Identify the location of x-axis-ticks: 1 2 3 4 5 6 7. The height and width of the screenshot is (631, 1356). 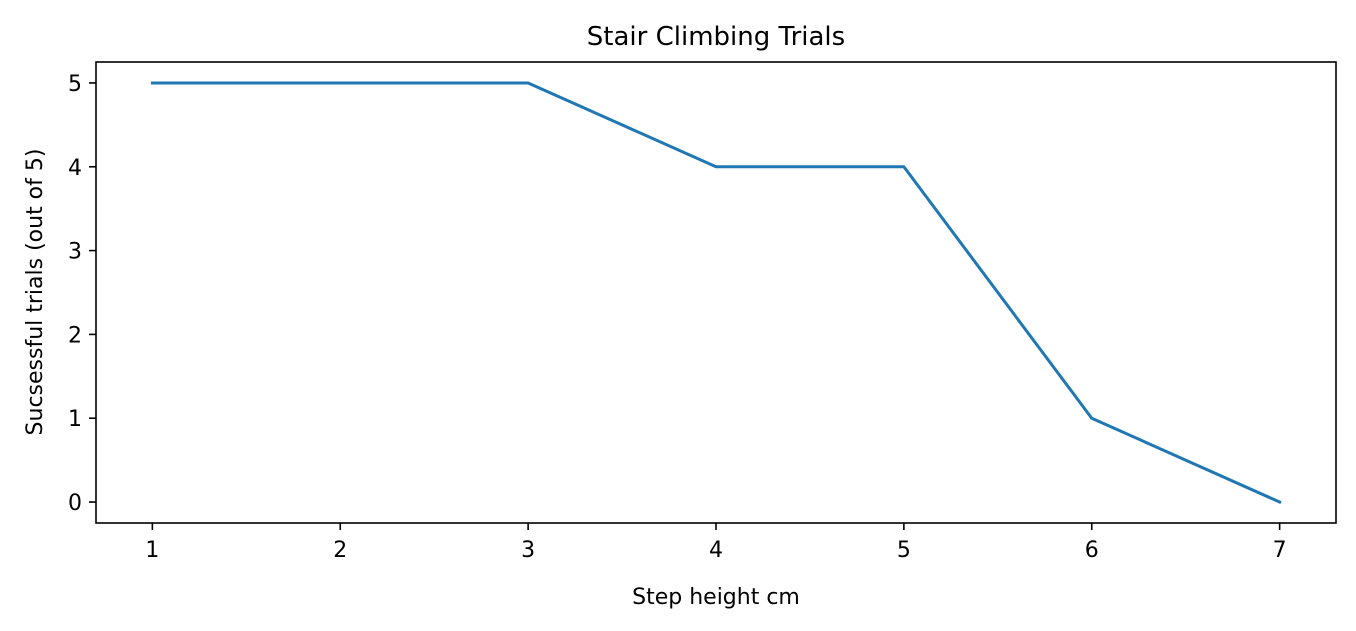
(716, 543).